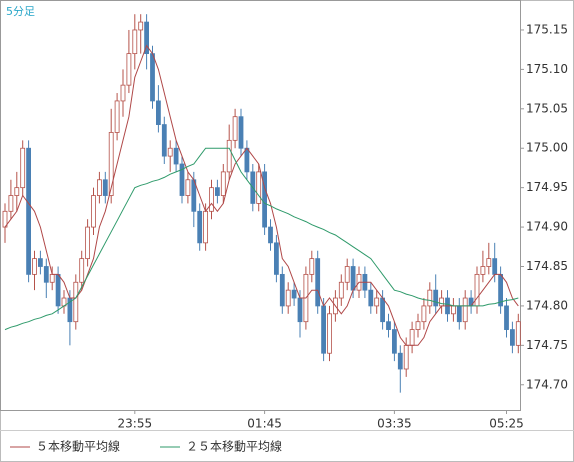  What do you see at coordinates (506, 424) in the screenshot?
I see `x-tick-label: 05:25` at bounding box center [506, 424].